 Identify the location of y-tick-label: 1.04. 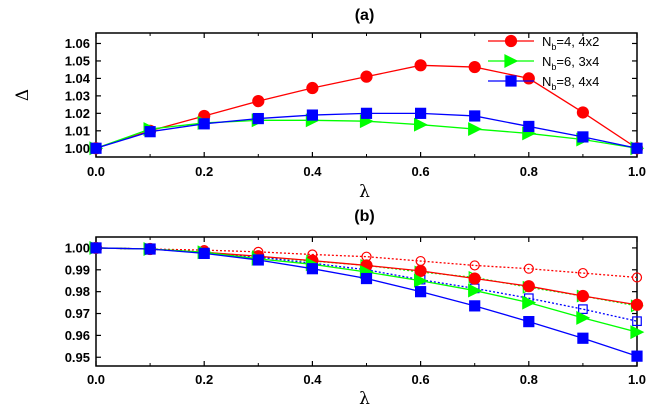
(78, 78).